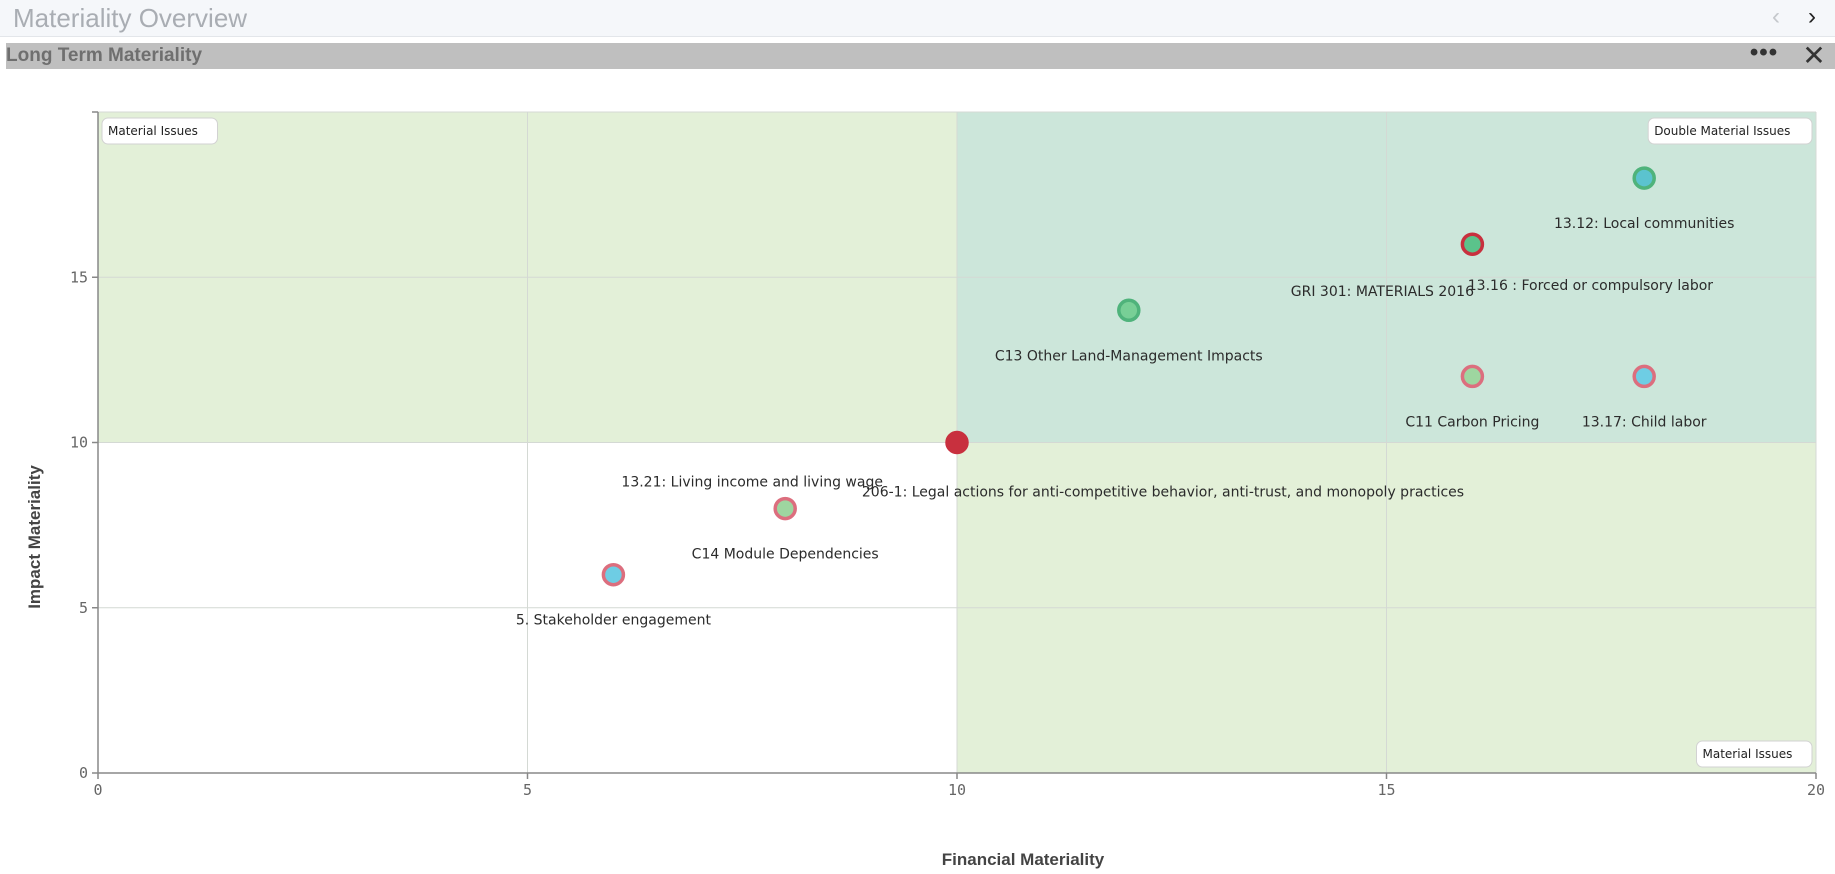  Describe the element at coordinates (917, 18) in the screenshot. I see `sheet-header: Materiality Overview ‹ ›` at that location.